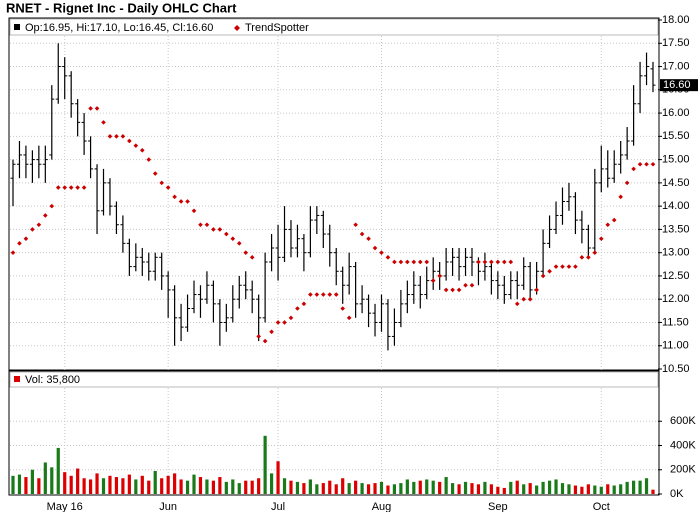 The image size is (700, 512). I want to click on y-tick-label: 16.00, so click(676, 113).